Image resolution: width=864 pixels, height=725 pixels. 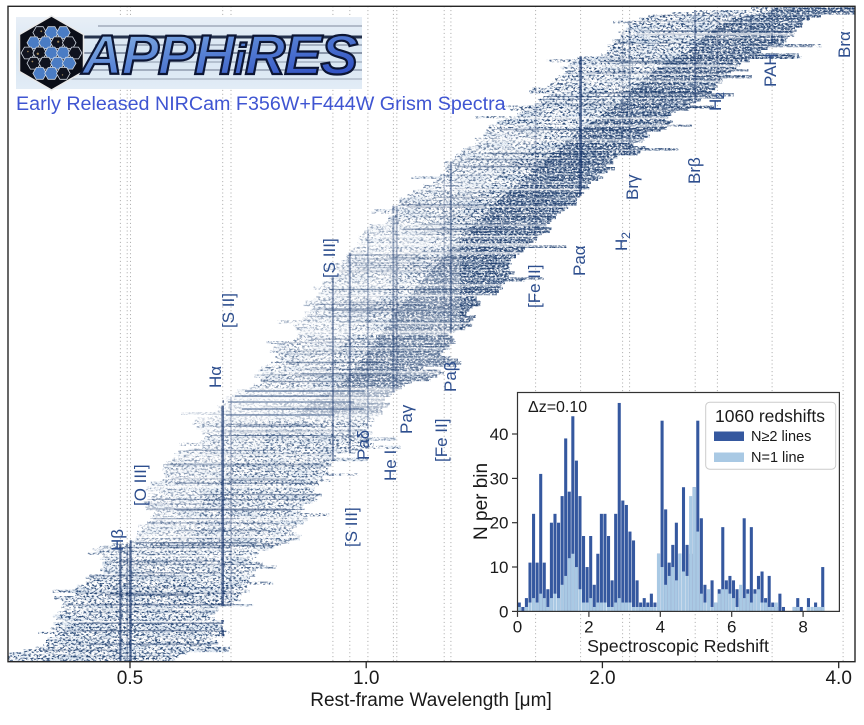 I want to click on svg-text: N=1 line, so click(x=778, y=458).